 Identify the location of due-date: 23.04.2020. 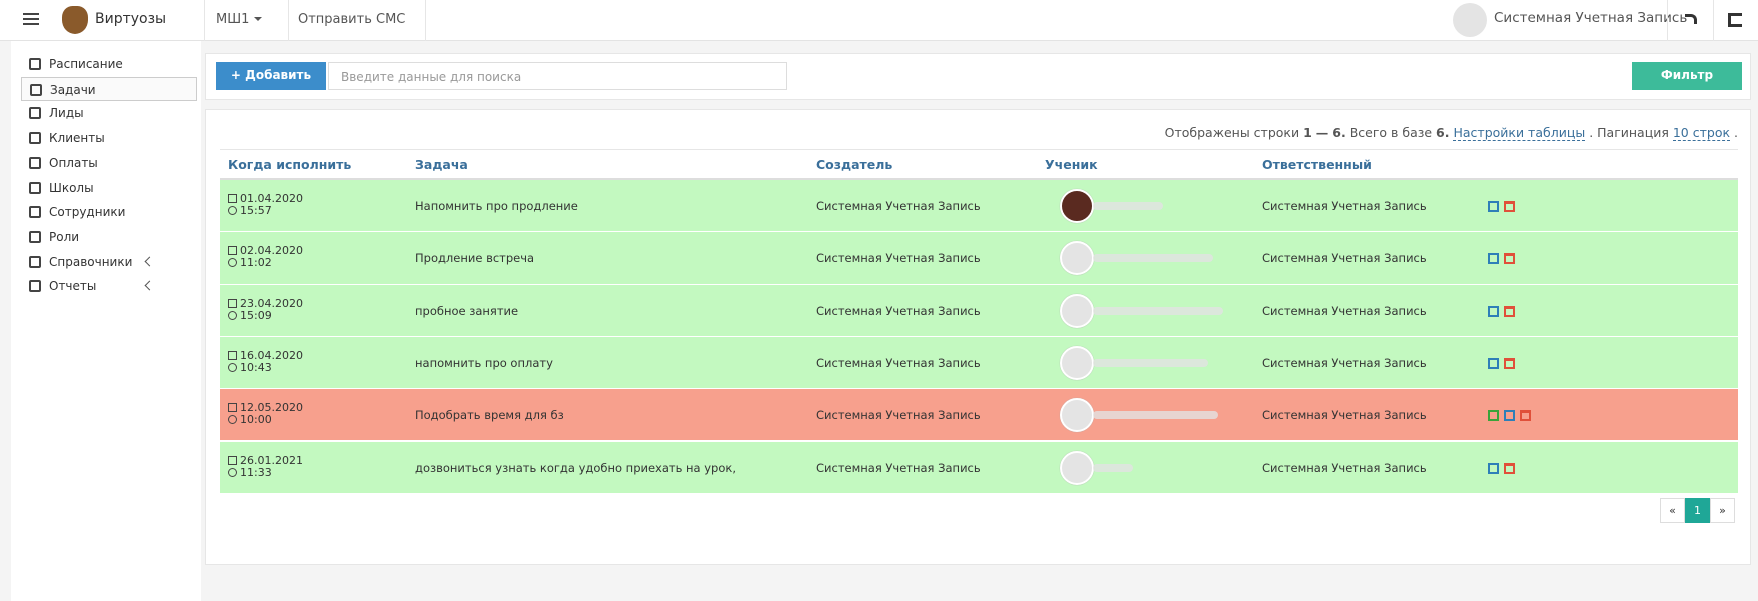
(271, 303).